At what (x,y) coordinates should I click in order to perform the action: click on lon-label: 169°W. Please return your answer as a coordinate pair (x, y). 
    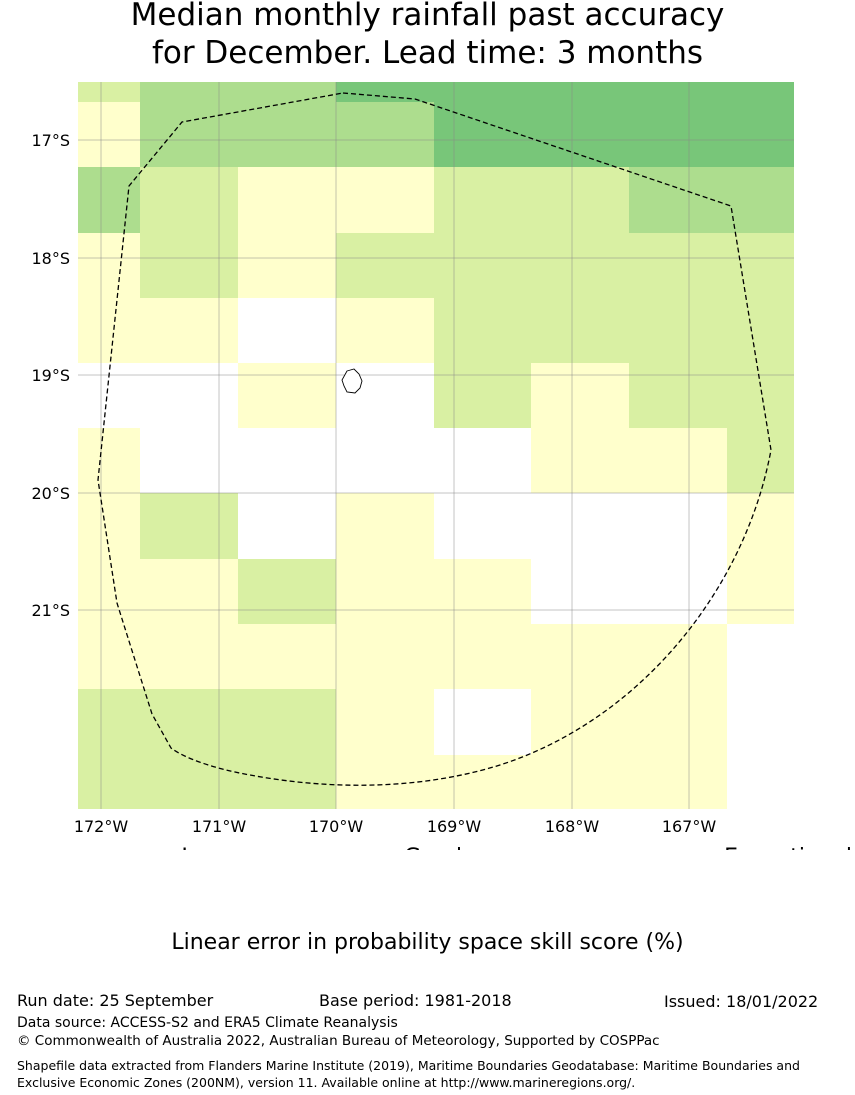
    Looking at the image, I should click on (454, 826).